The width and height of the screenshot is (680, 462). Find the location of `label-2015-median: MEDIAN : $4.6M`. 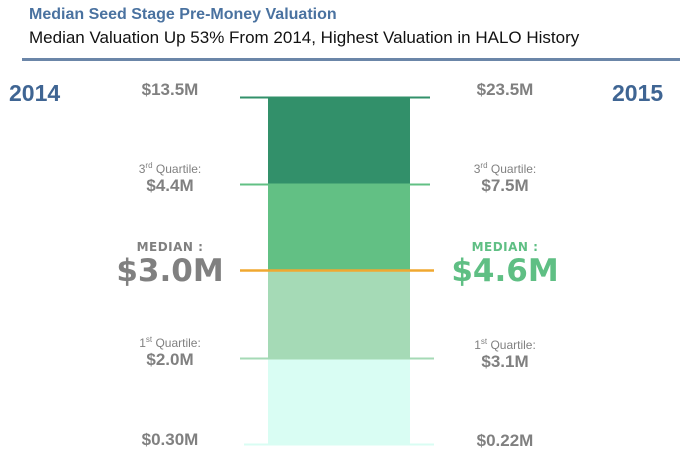

label-2015-median: MEDIAN : $4.6M is located at coordinates (505, 264).